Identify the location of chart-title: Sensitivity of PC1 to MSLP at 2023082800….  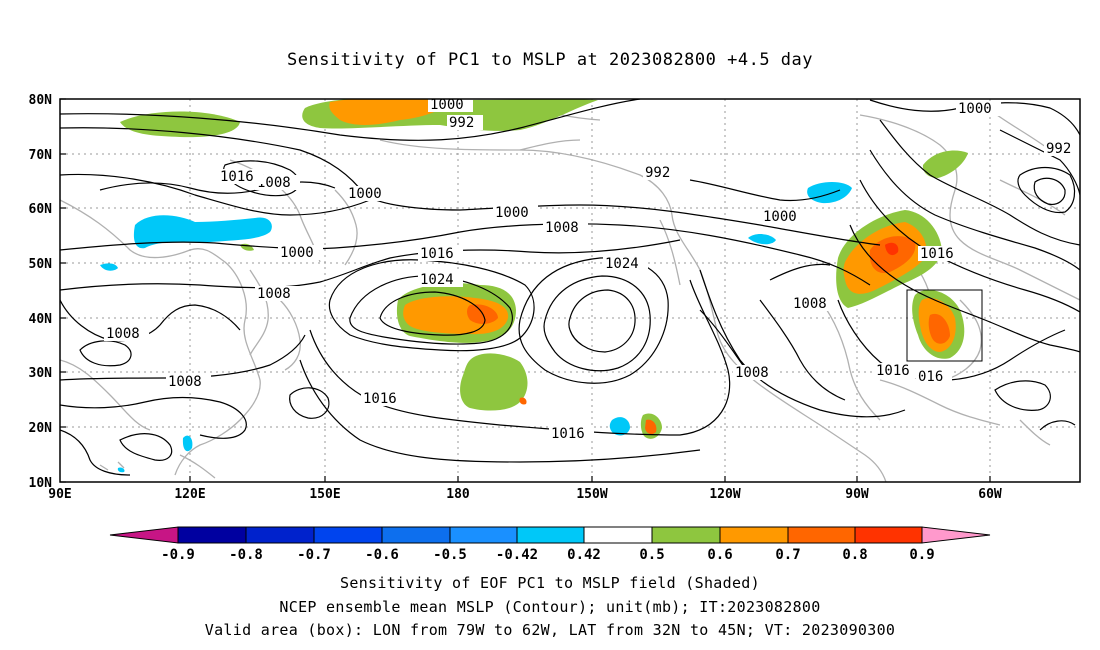
(549, 60).